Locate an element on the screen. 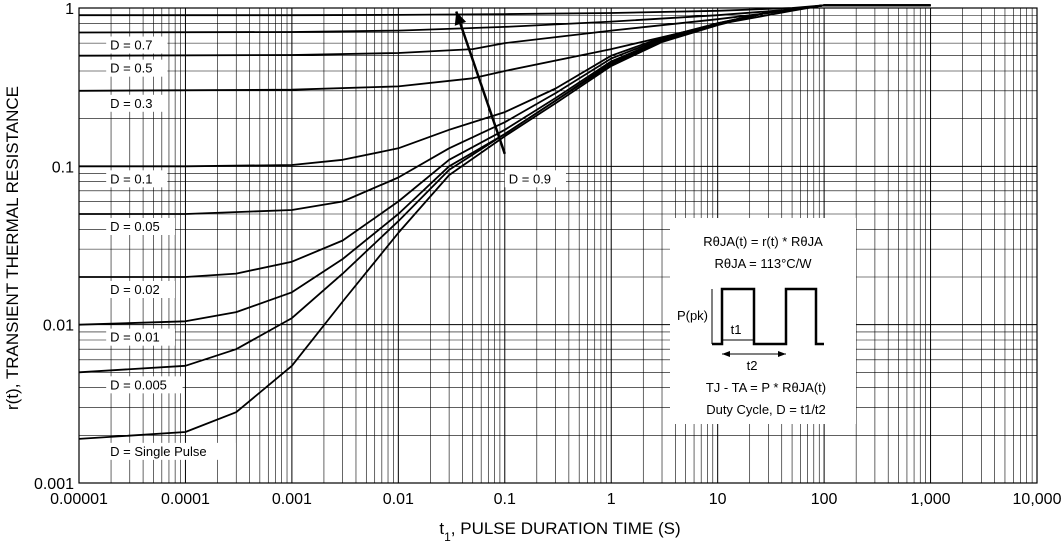 The width and height of the screenshot is (1063, 544). x-axis-title-rest: , PULSE DURATION TIME (S) is located at coordinates (566, 528).